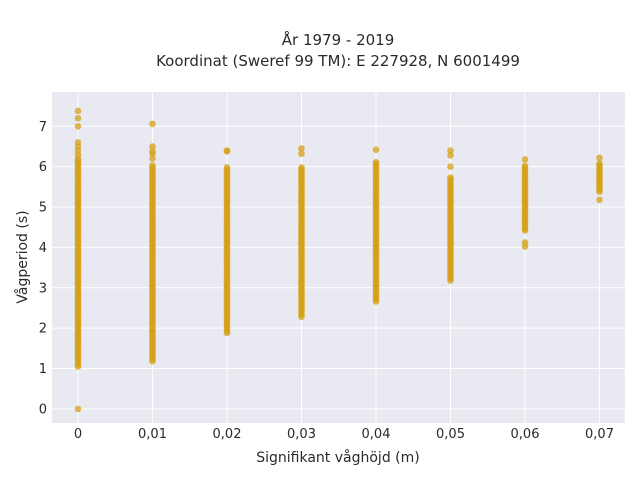 The image size is (640, 480). What do you see at coordinates (43, 329) in the screenshot?
I see `y-tick-label: 2` at bounding box center [43, 329].